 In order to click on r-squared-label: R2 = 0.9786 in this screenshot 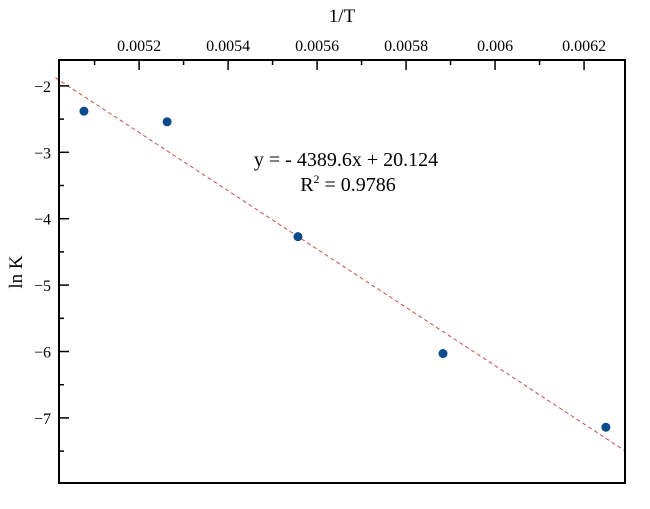, I will do `click(348, 184)`.